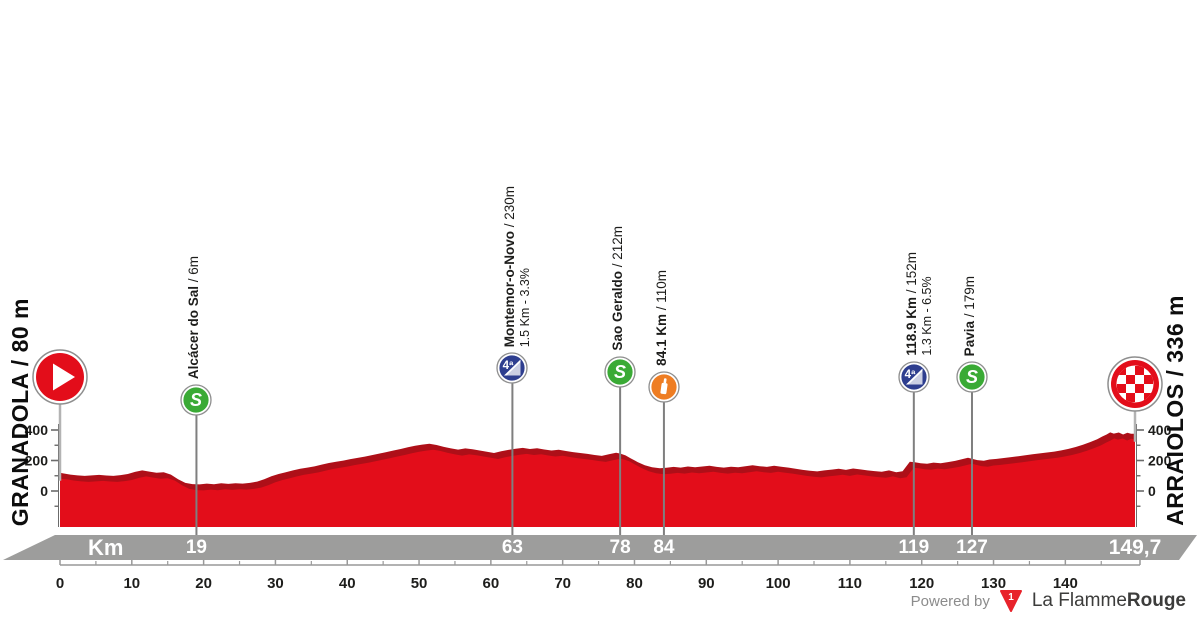 This screenshot has width=1200, height=620. What do you see at coordinates (1135, 384) in the screenshot?
I see `finish-icon` at bounding box center [1135, 384].